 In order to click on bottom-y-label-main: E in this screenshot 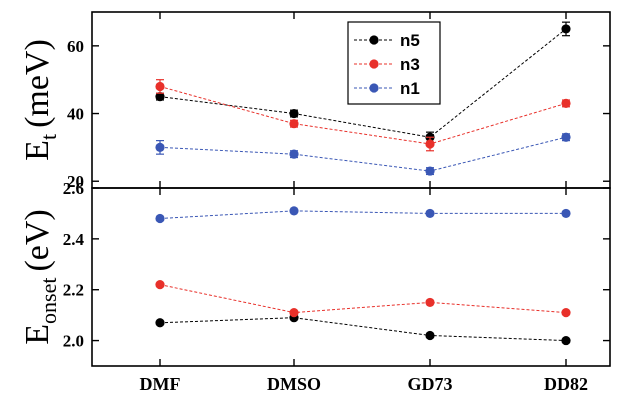, I will do `click(37, 334)`.